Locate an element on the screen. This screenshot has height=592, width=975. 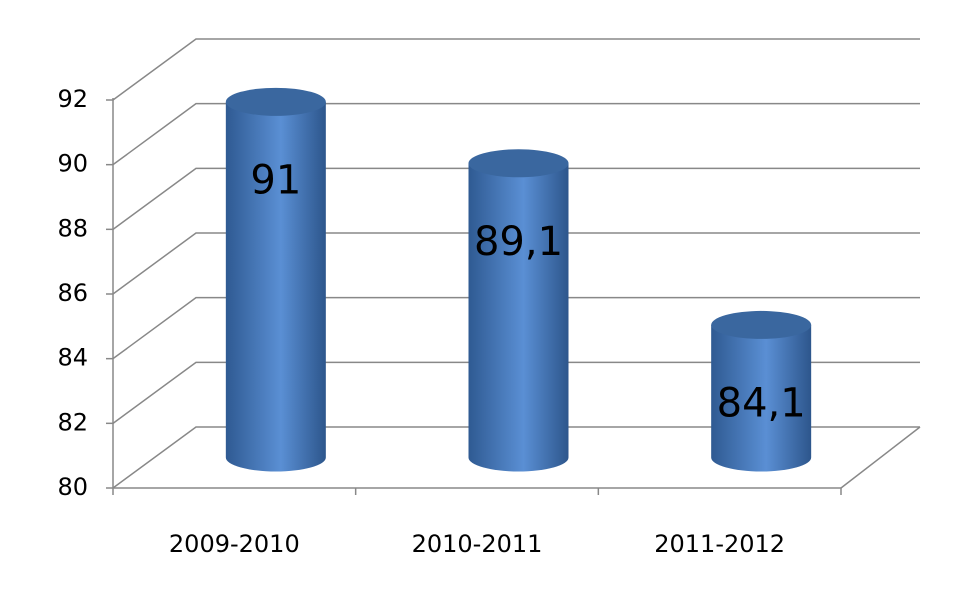
y-tick-label: 84 is located at coordinates (72, 358).